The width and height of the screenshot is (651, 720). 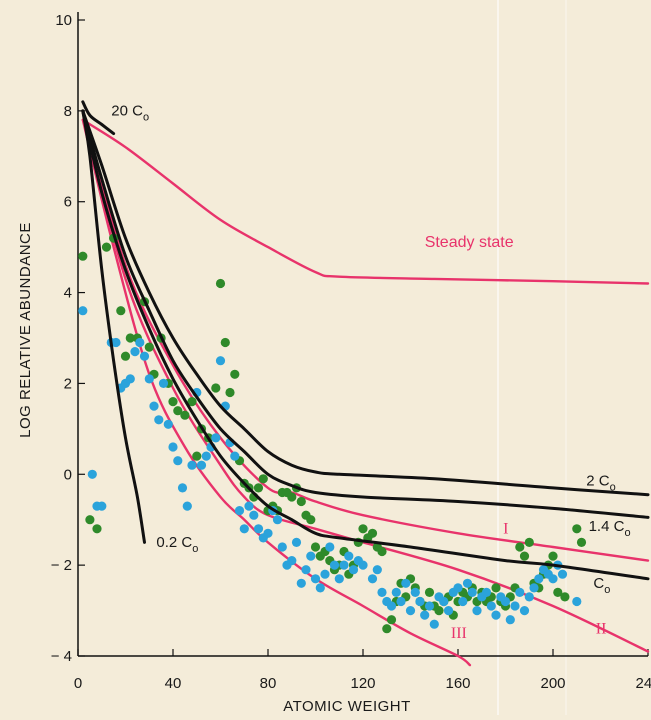 I want to click on x-tick-label: 240, so click(x=643, y=683).